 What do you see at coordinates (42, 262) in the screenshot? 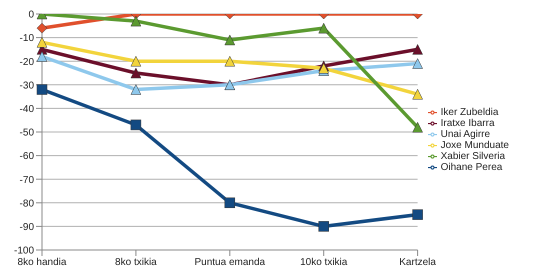
I see `x-tick-label: 8ko handia` at bounding box center [42, 262].